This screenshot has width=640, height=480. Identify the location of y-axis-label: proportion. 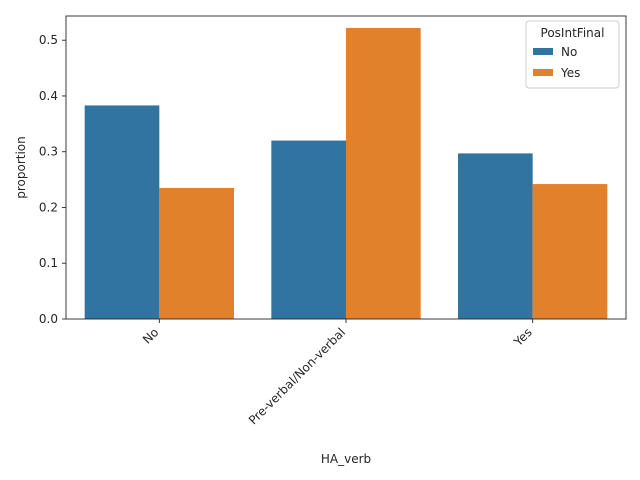
(21, 167).